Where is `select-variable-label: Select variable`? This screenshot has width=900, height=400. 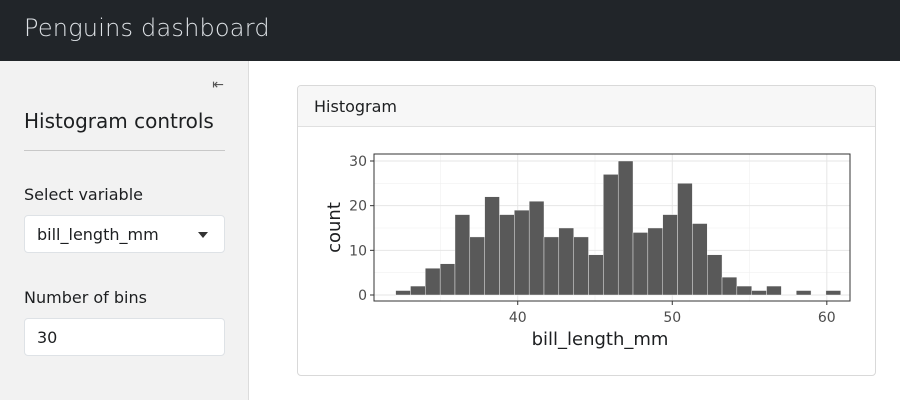
select-variable-label: Select variable is located at coordinates (83, 194).